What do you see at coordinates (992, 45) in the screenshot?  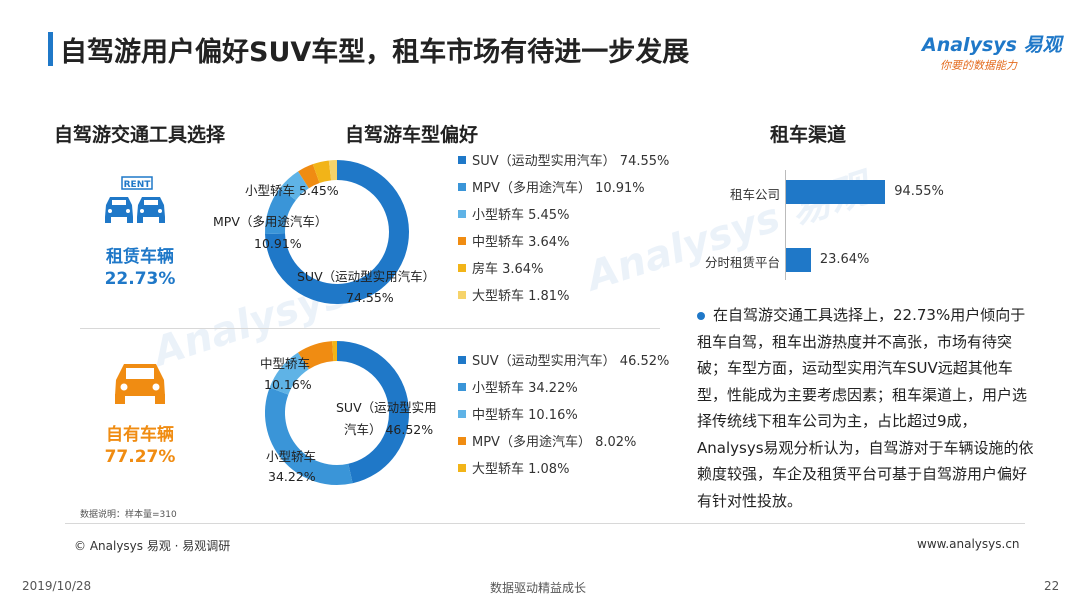 I see `logo-main-text: Analysys 易观` at bounding box center [992, 45].